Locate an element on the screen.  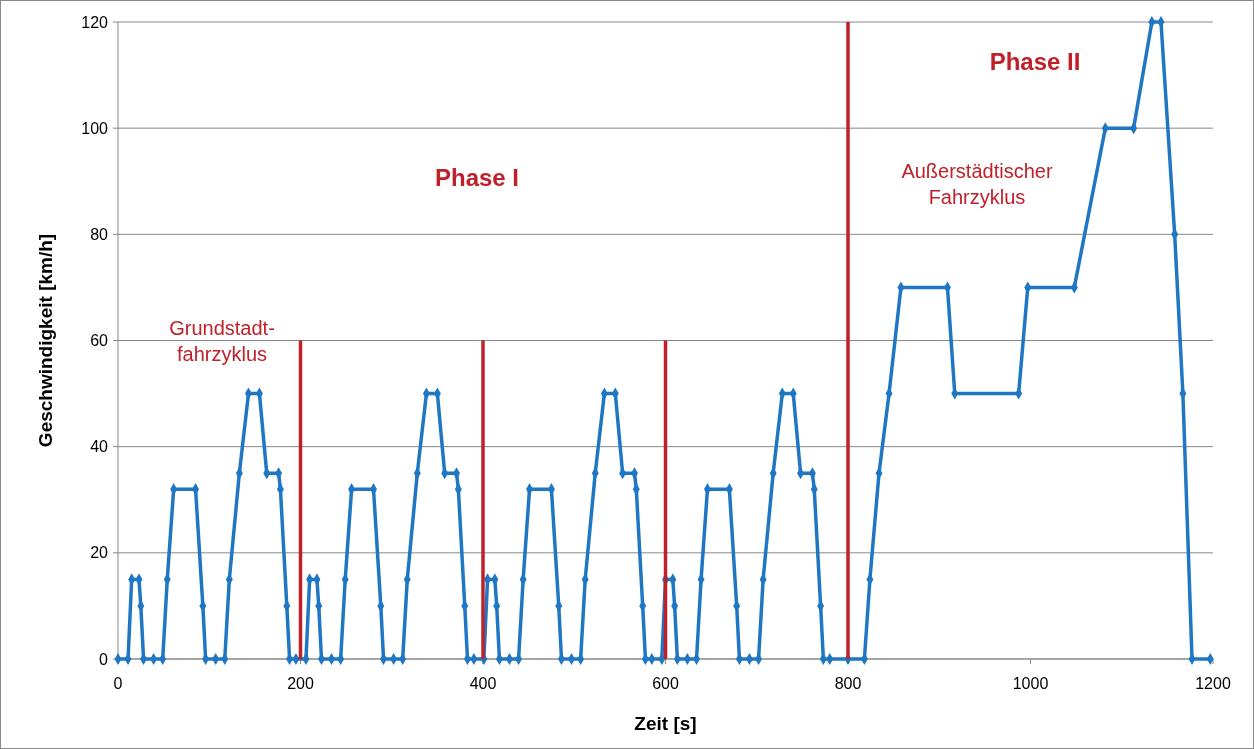
x-tick-label: 0 is located at coordinates (118, 683).